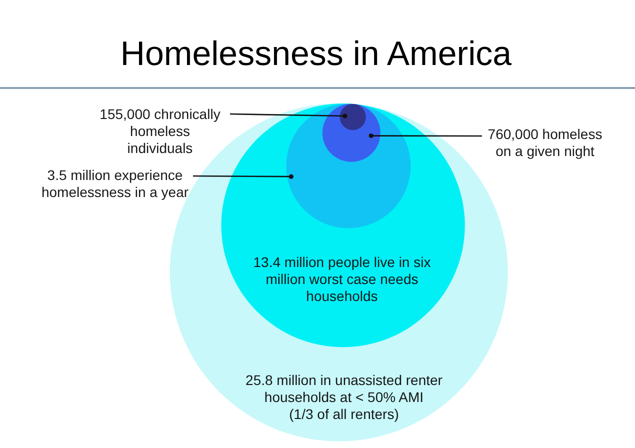 This screenshot has height=448, width=635. Describe the element at coordinates (125, 114) in the screenshot. I see `data-label: 155,000` at that location.